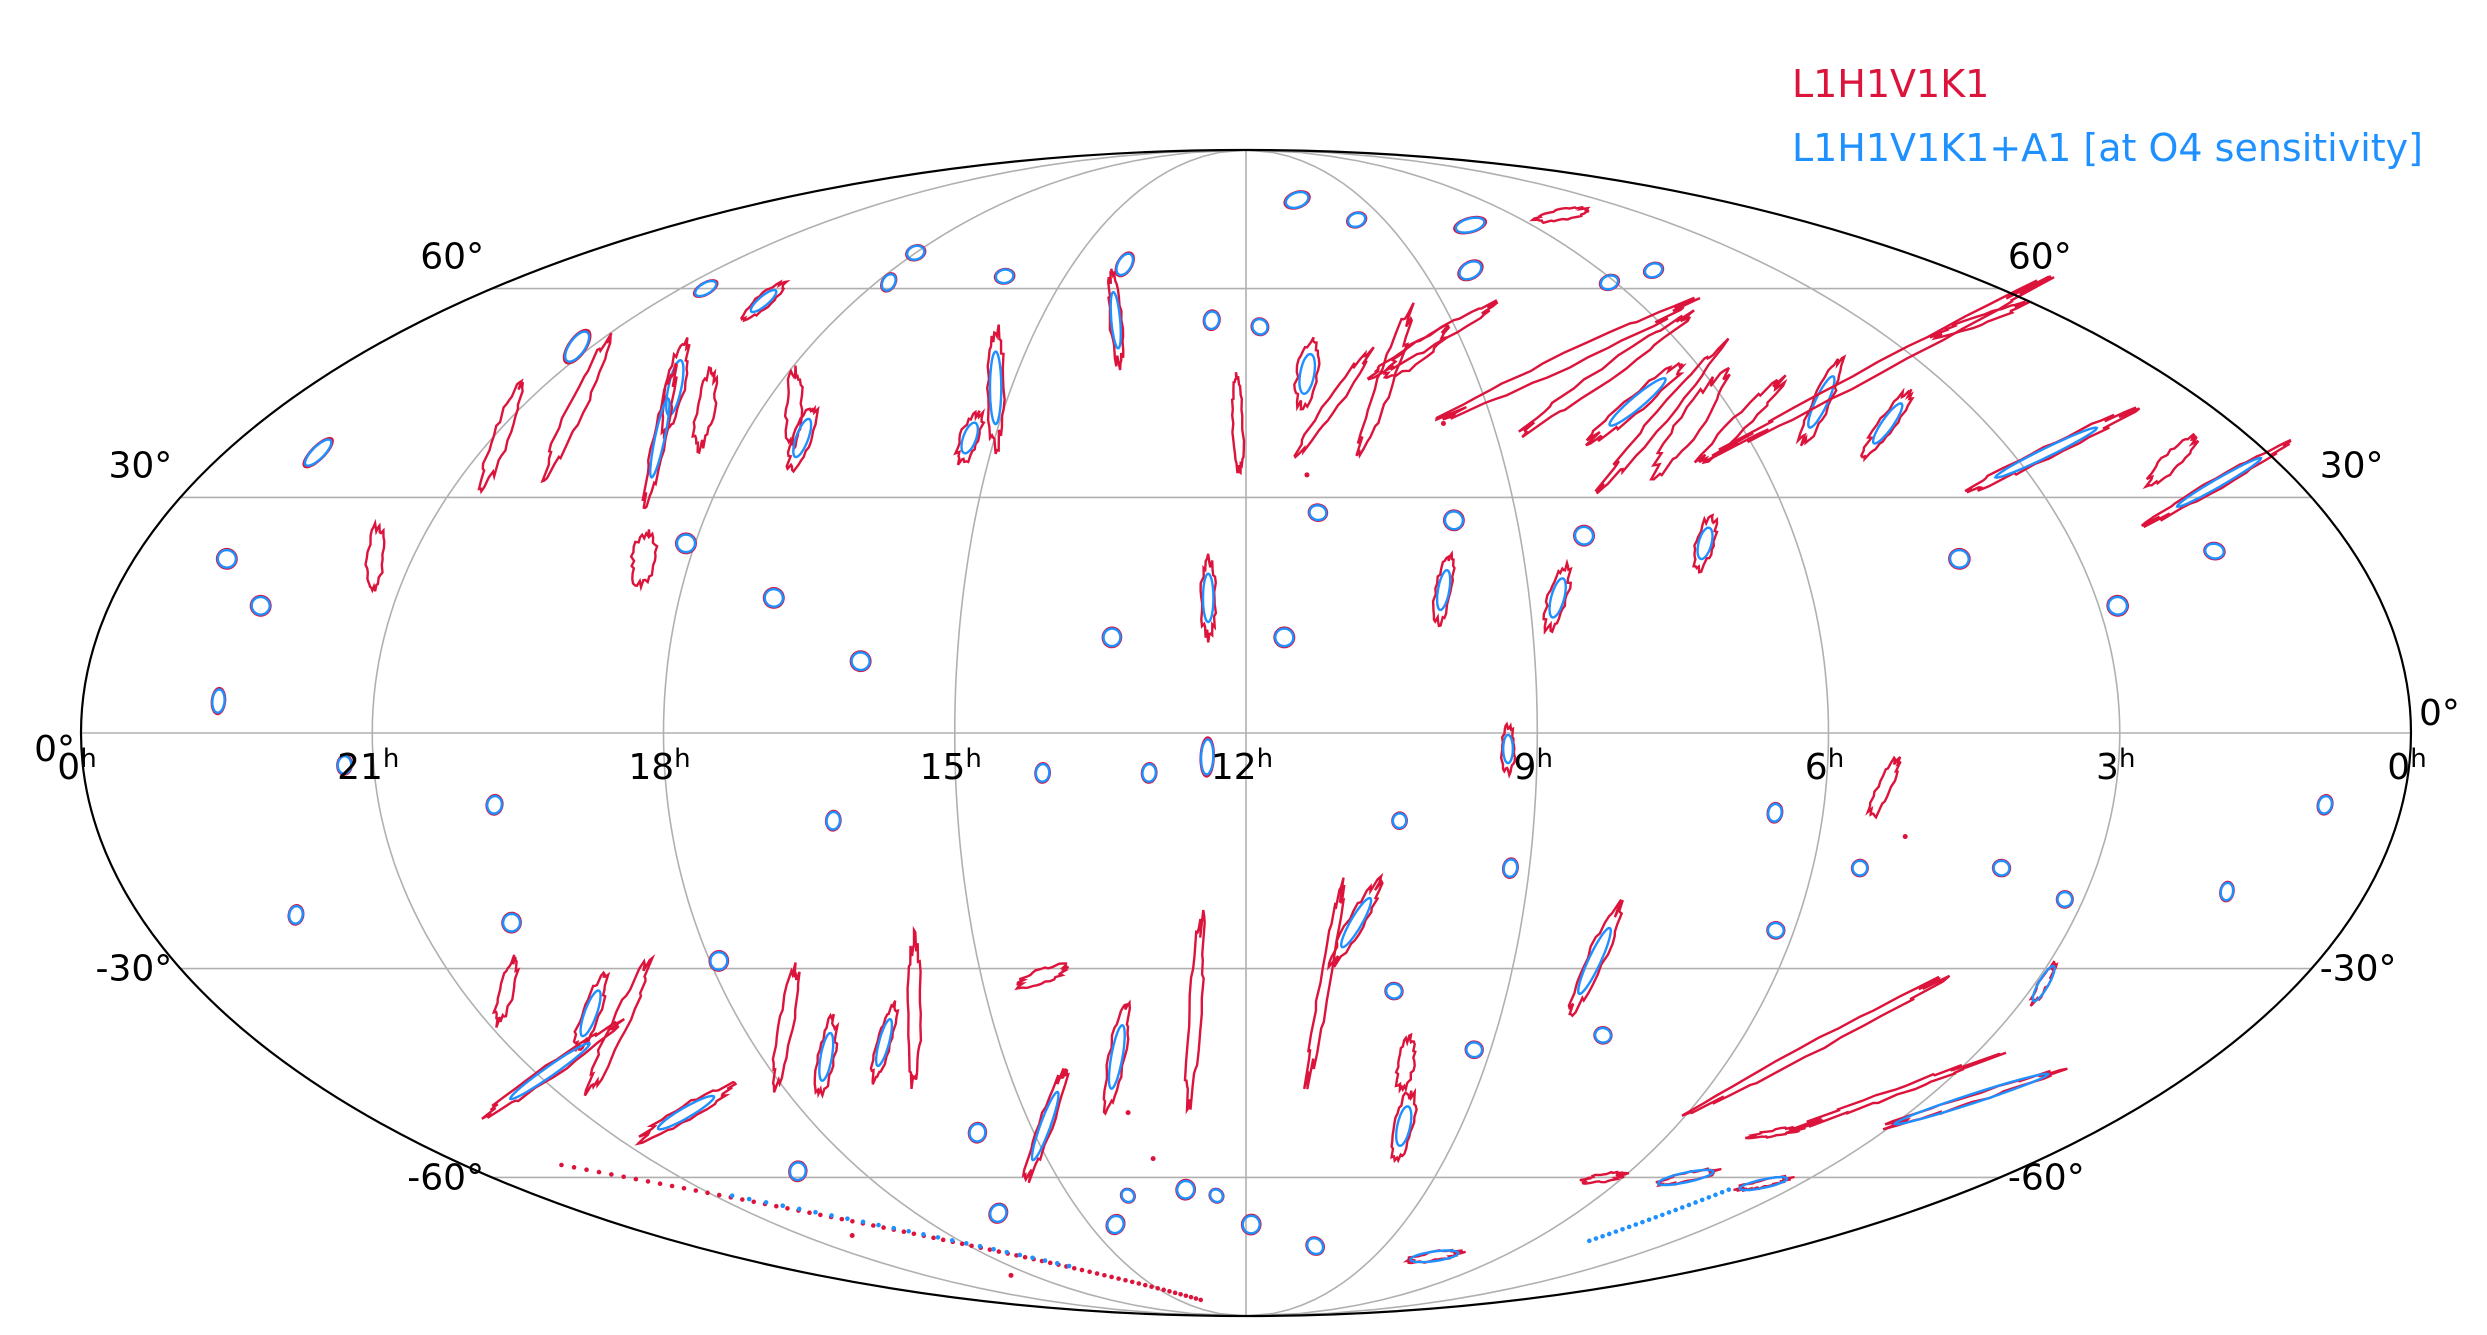 The width and height of the screenshot is (2487, 1335). What do you see at coordinates (659, 766) in the screenshot?
I see `ra-label: 18h` at bounding box center [659, 766].